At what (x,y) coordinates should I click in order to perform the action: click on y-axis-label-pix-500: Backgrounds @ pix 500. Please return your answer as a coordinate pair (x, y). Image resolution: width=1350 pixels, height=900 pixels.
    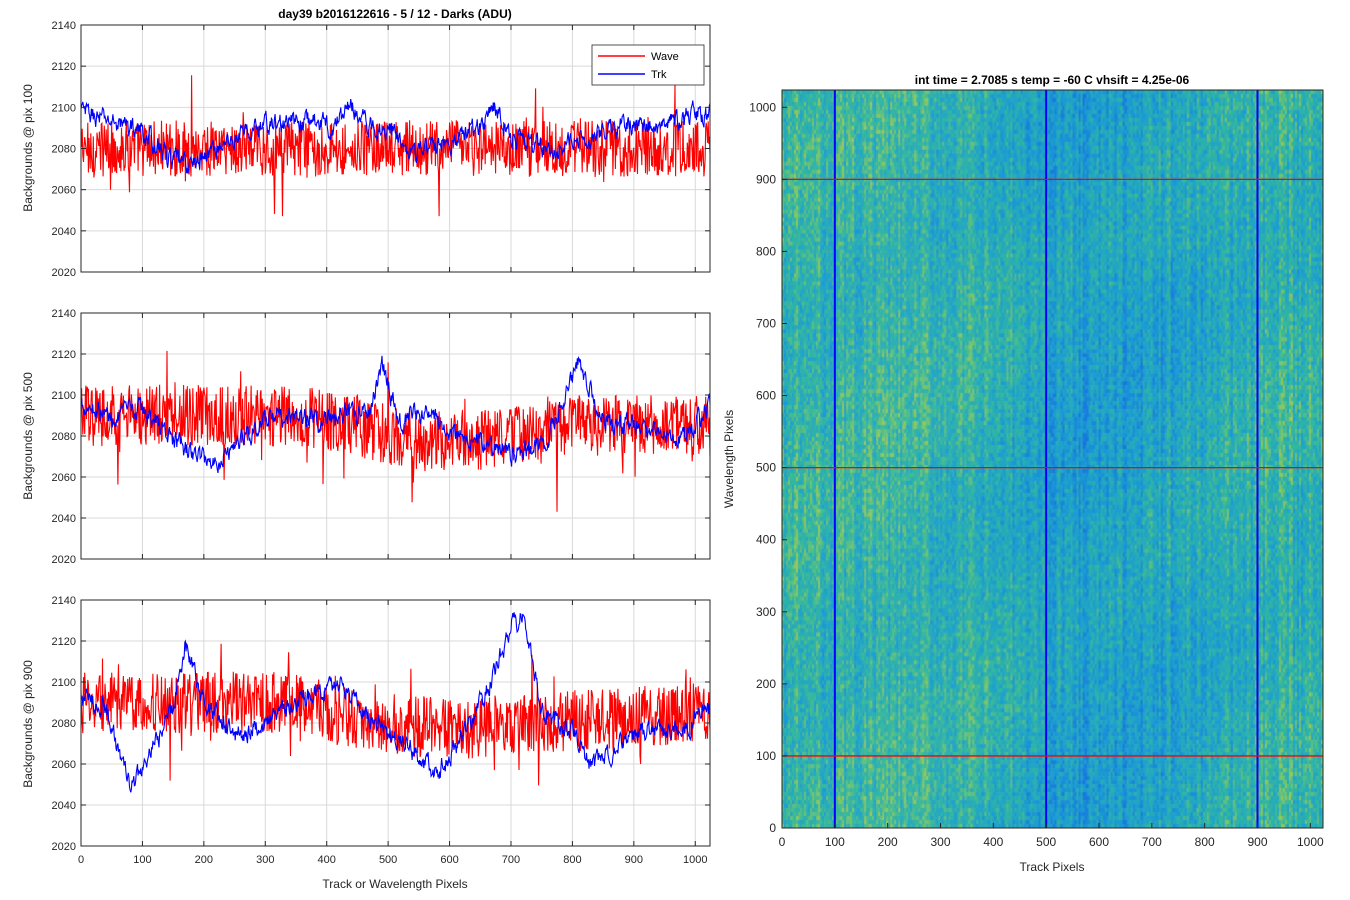
    Looking at the image, I should click on (28, 436).